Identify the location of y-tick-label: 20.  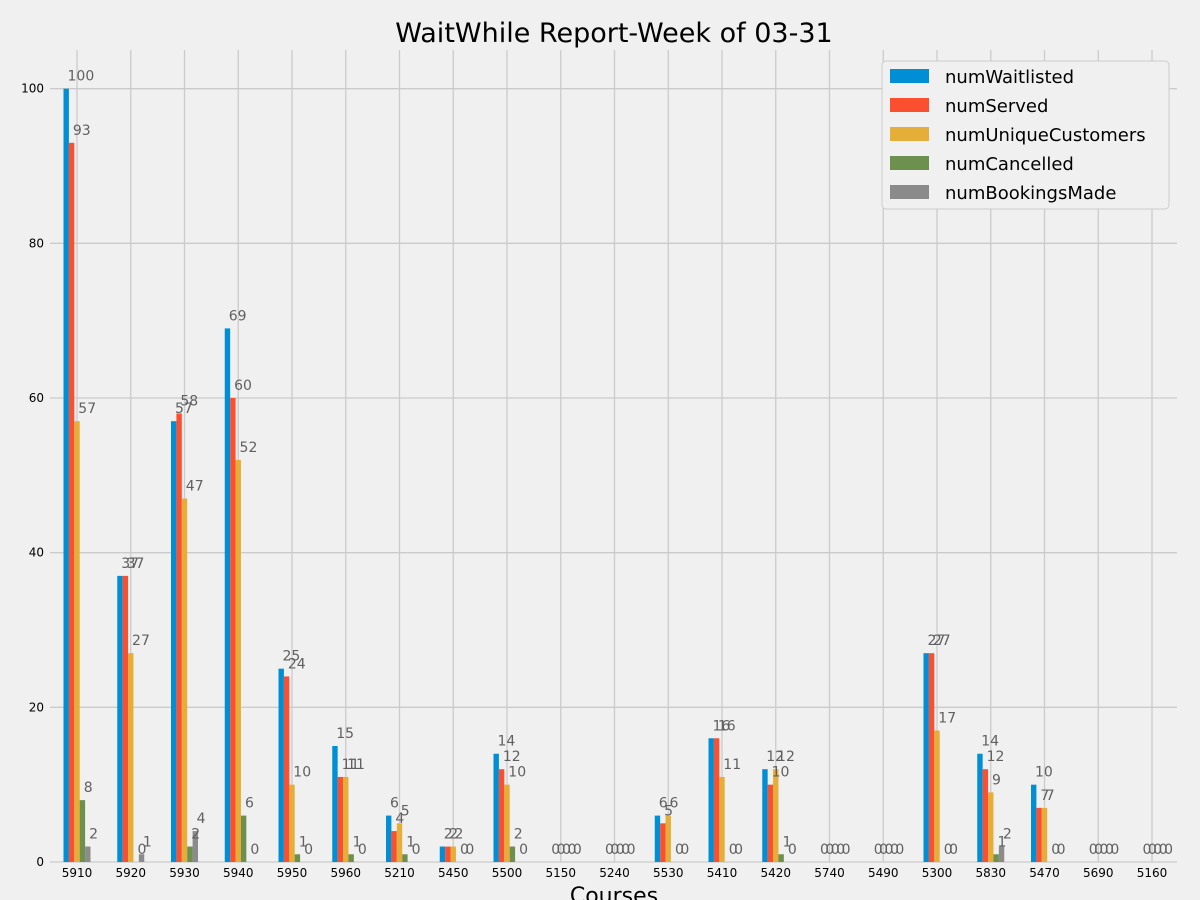
(36, 707).